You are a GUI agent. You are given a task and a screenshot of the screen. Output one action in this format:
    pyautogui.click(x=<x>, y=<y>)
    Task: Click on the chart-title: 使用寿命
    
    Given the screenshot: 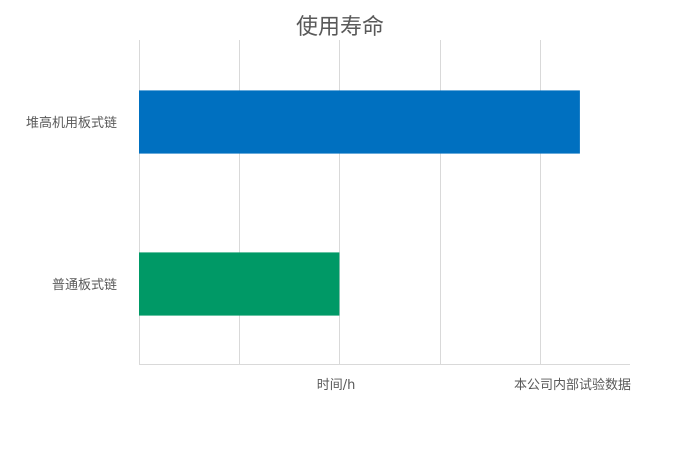 What is the action you would take?
    pyautogui.click(x=340, y=27)
    